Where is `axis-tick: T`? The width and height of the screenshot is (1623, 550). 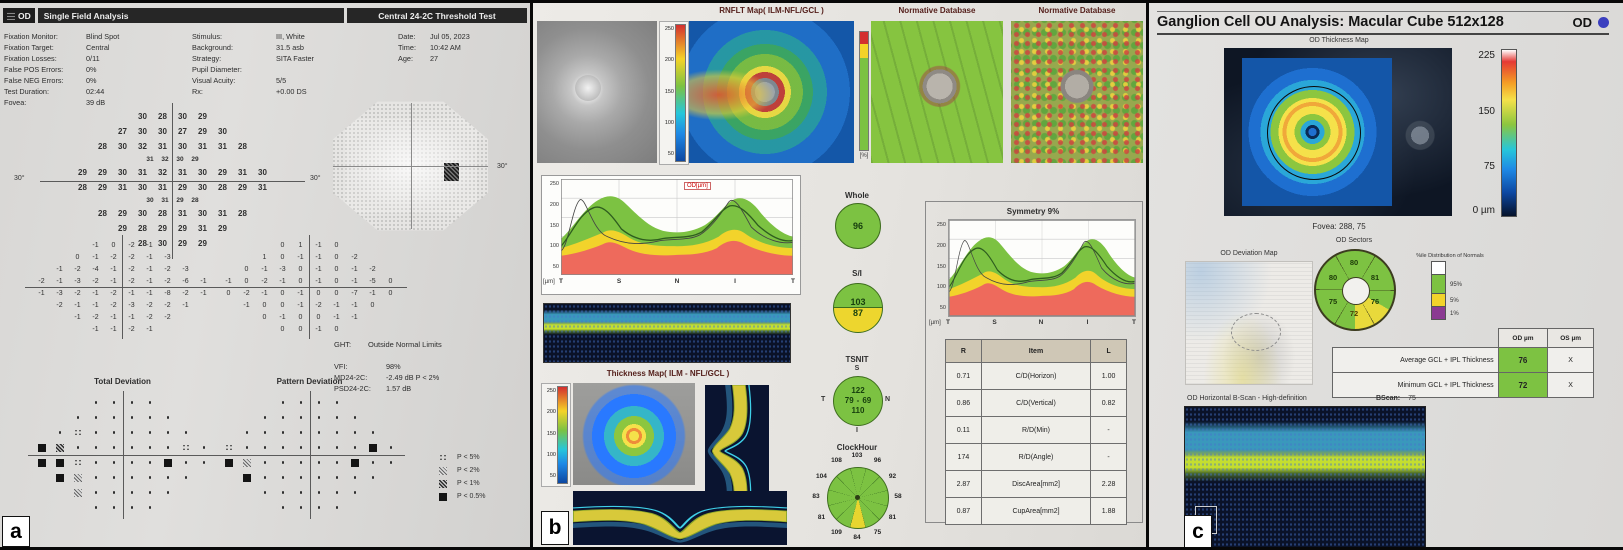
axis-tick: T is located at coordinates (793, 281).